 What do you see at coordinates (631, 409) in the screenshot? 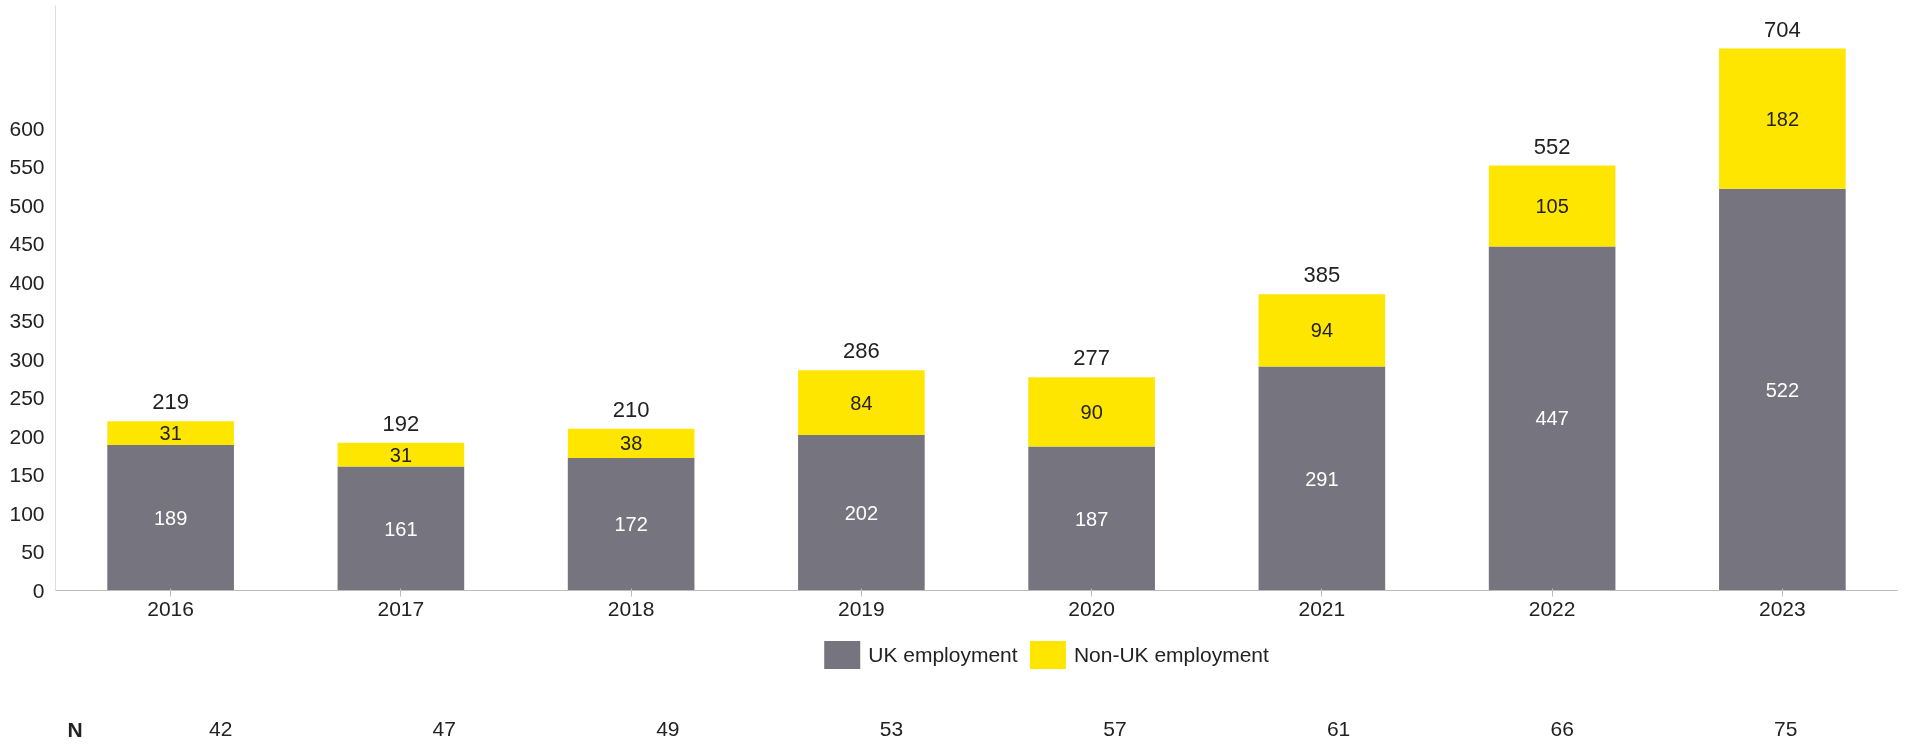
I see `total-label: 210` at bounding box center [631, 409].